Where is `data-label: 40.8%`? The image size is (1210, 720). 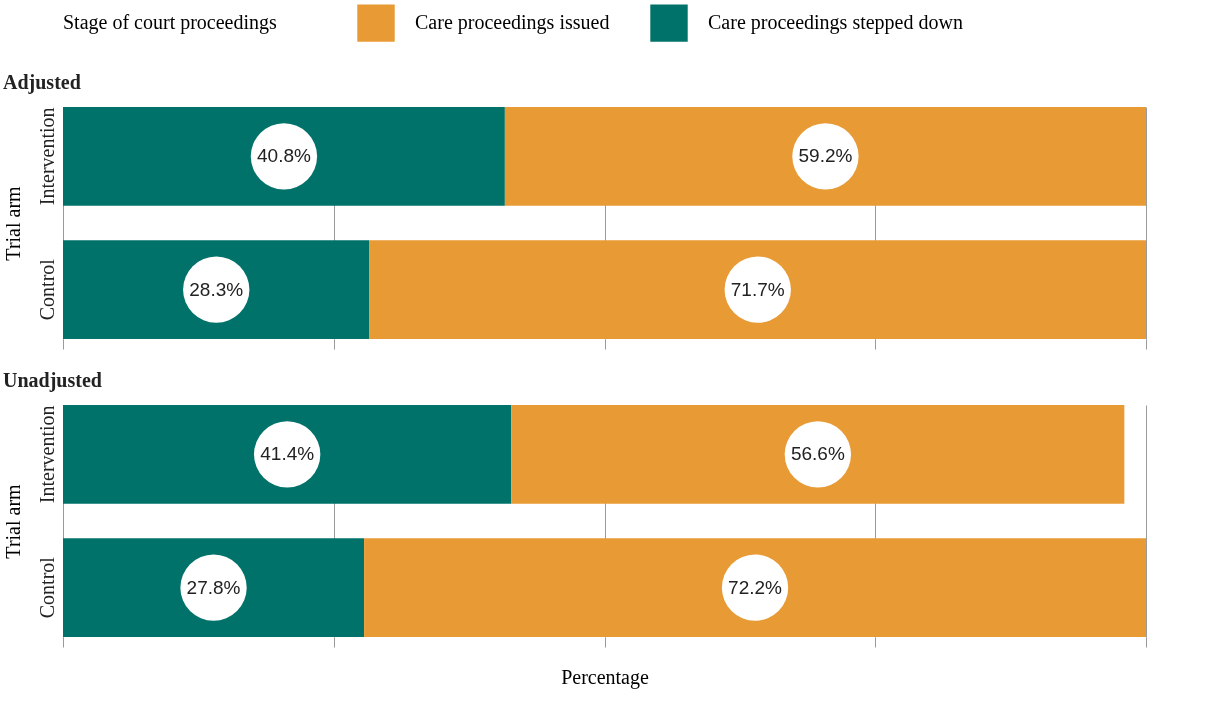 data-label: 40.8% is located at coordinates (283, 156).